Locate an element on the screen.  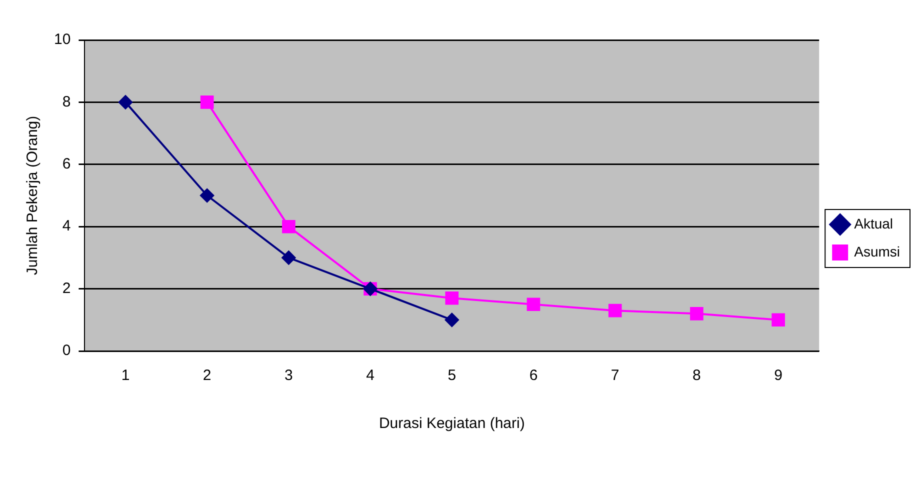
x-tick-label: 8 is located at coordinates (696, 375).